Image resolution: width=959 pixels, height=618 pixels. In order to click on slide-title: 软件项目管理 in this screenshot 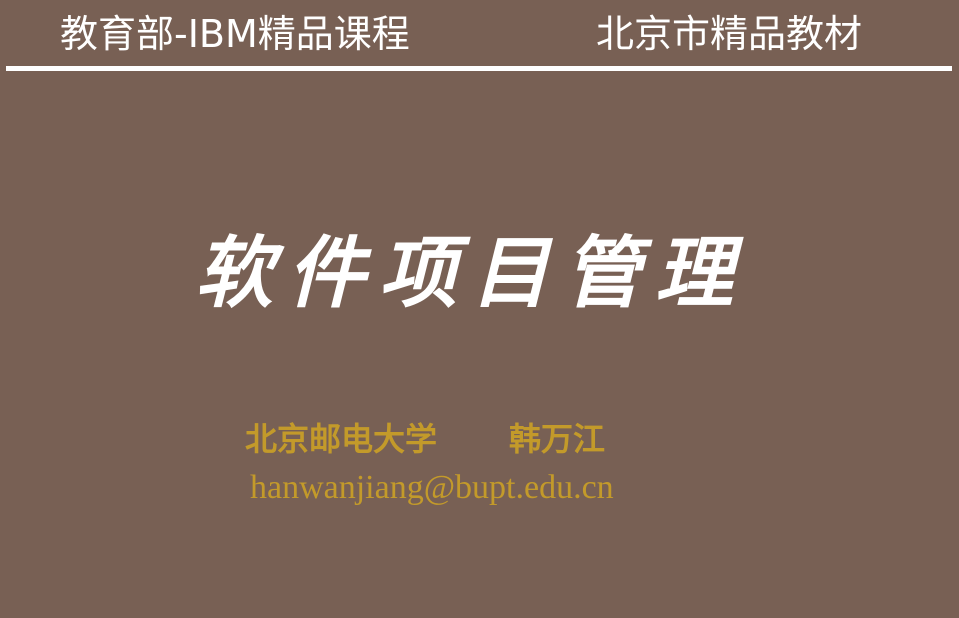, I will do `click(471, 273)`.